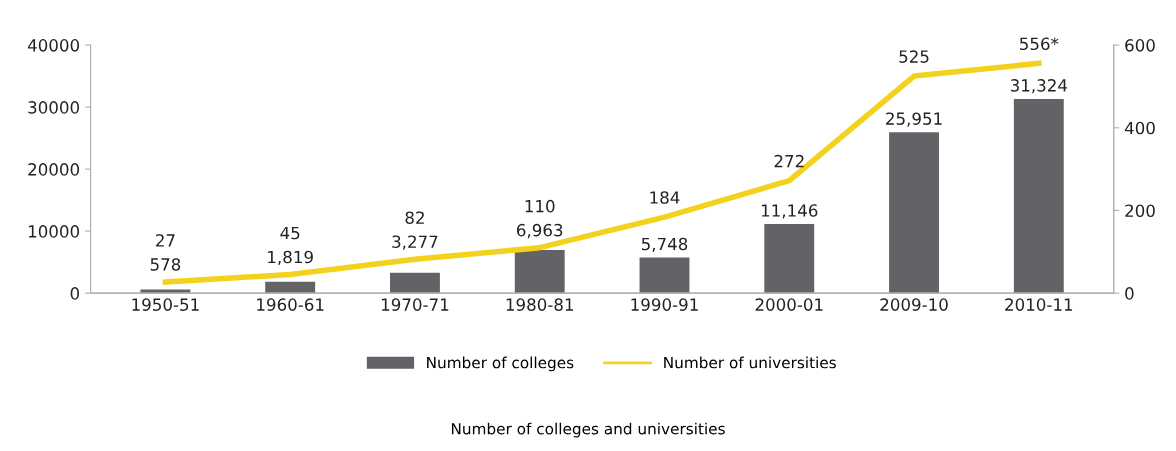 The width and height of the screenshot is (1176, 451). I want to click on x-tick-label: 2009-10, so click(914, 304).